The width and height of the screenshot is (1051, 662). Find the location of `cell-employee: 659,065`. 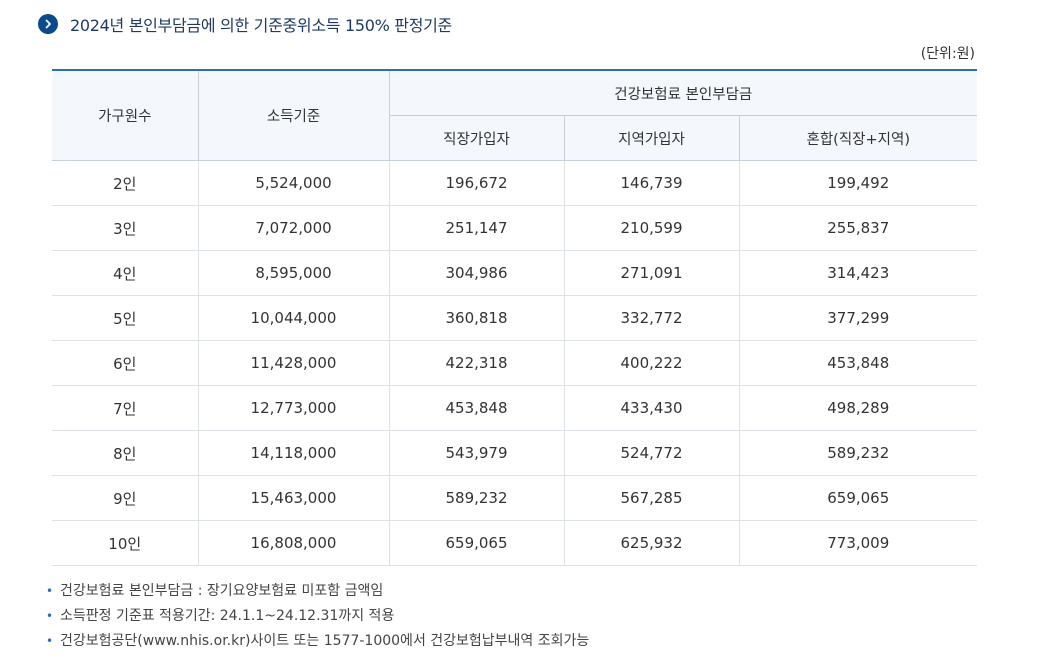

cell-employee: 659,065 is located at coordinates (477, 543).